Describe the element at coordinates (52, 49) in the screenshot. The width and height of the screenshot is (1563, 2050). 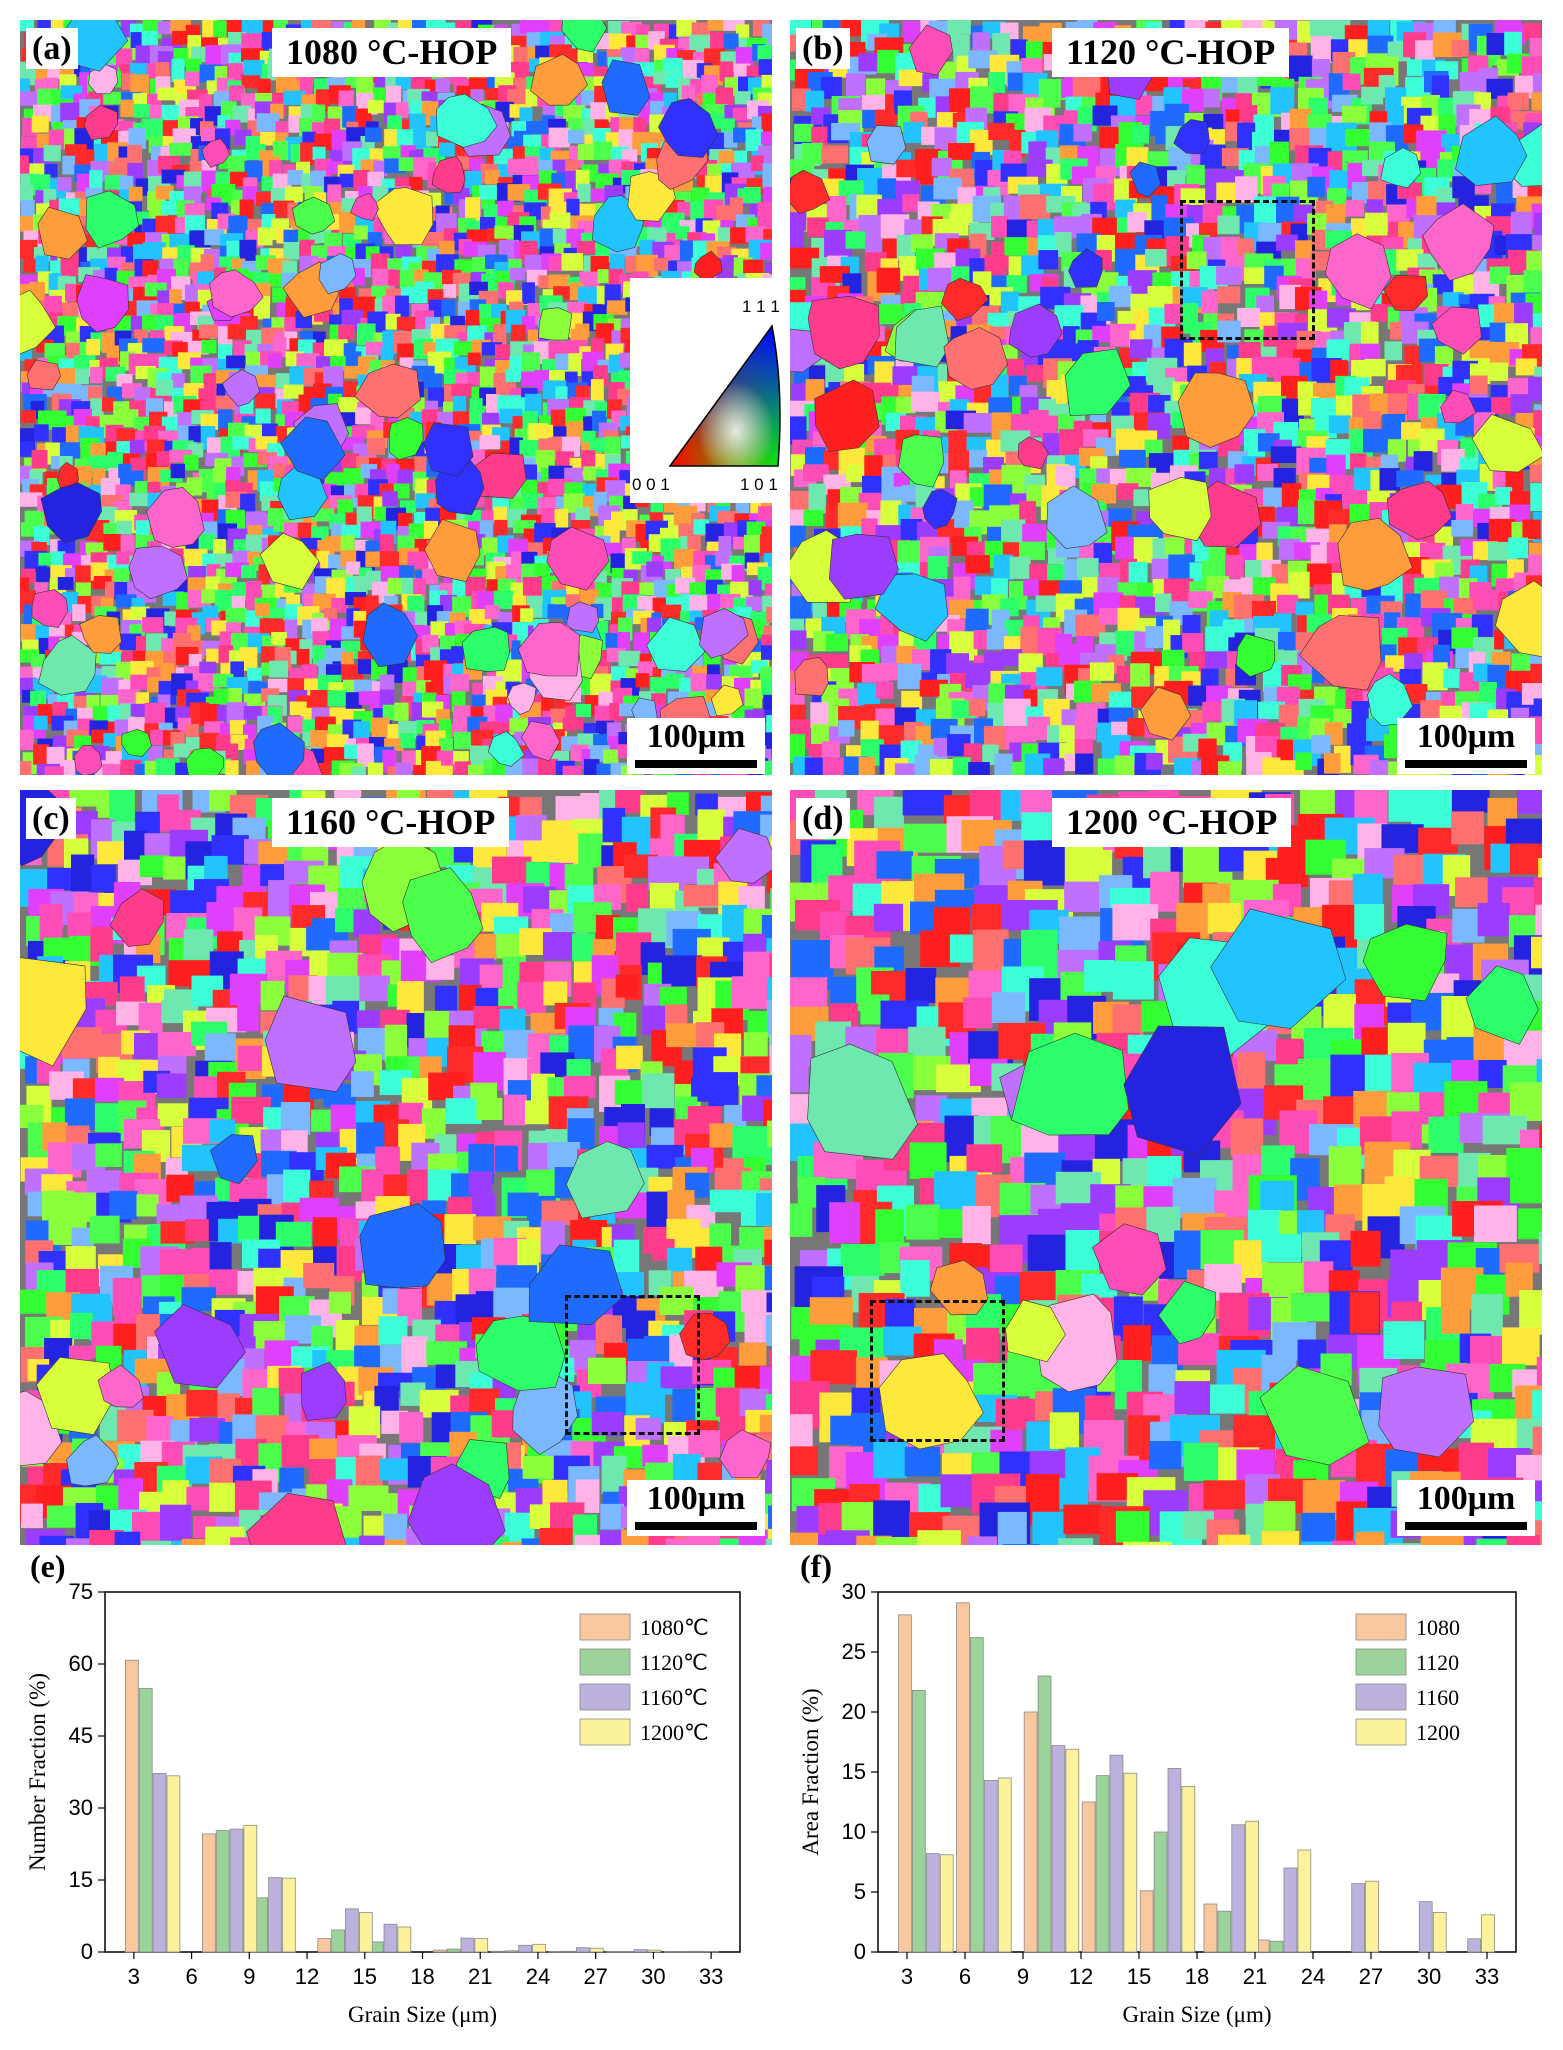
I see `panel-tag: (a)` at that location.